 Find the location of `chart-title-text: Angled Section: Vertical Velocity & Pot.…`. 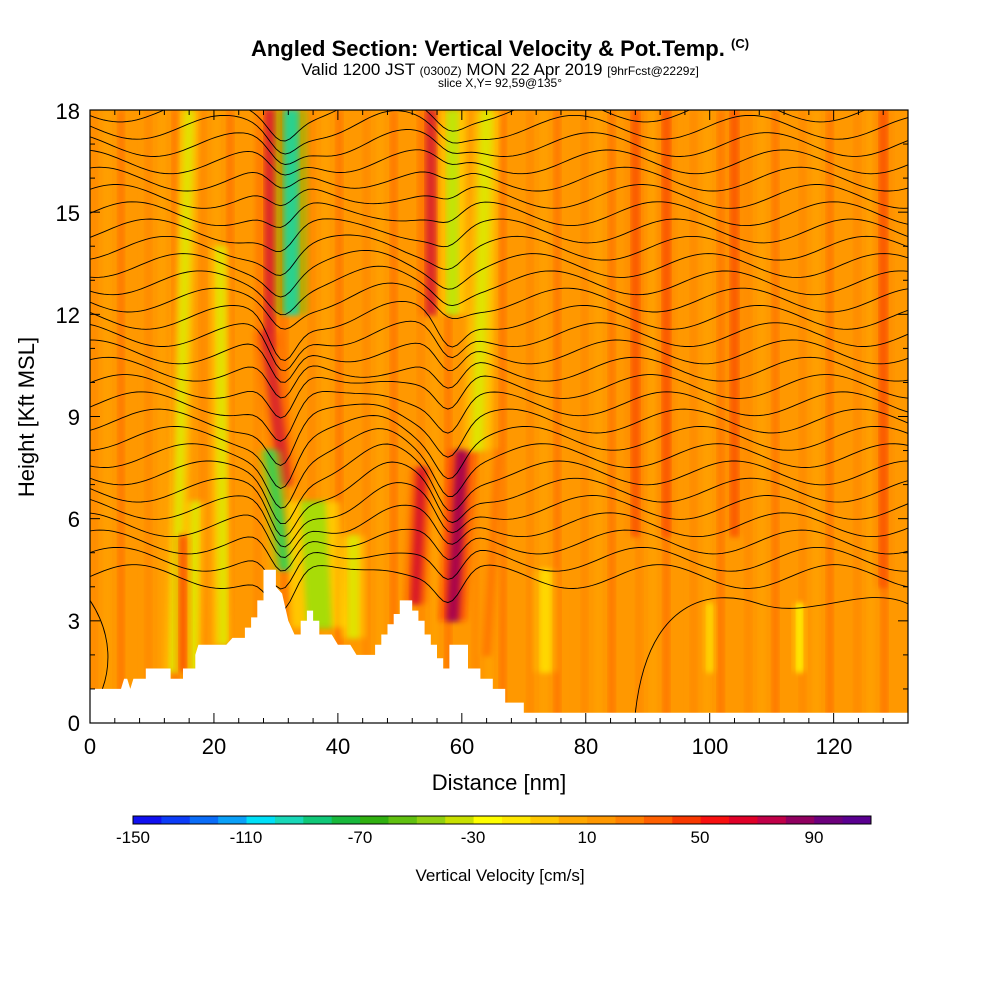

chart-title-text: Angled Section: Vertical Velocity & Pot.… is located at coordinates (487, 48).